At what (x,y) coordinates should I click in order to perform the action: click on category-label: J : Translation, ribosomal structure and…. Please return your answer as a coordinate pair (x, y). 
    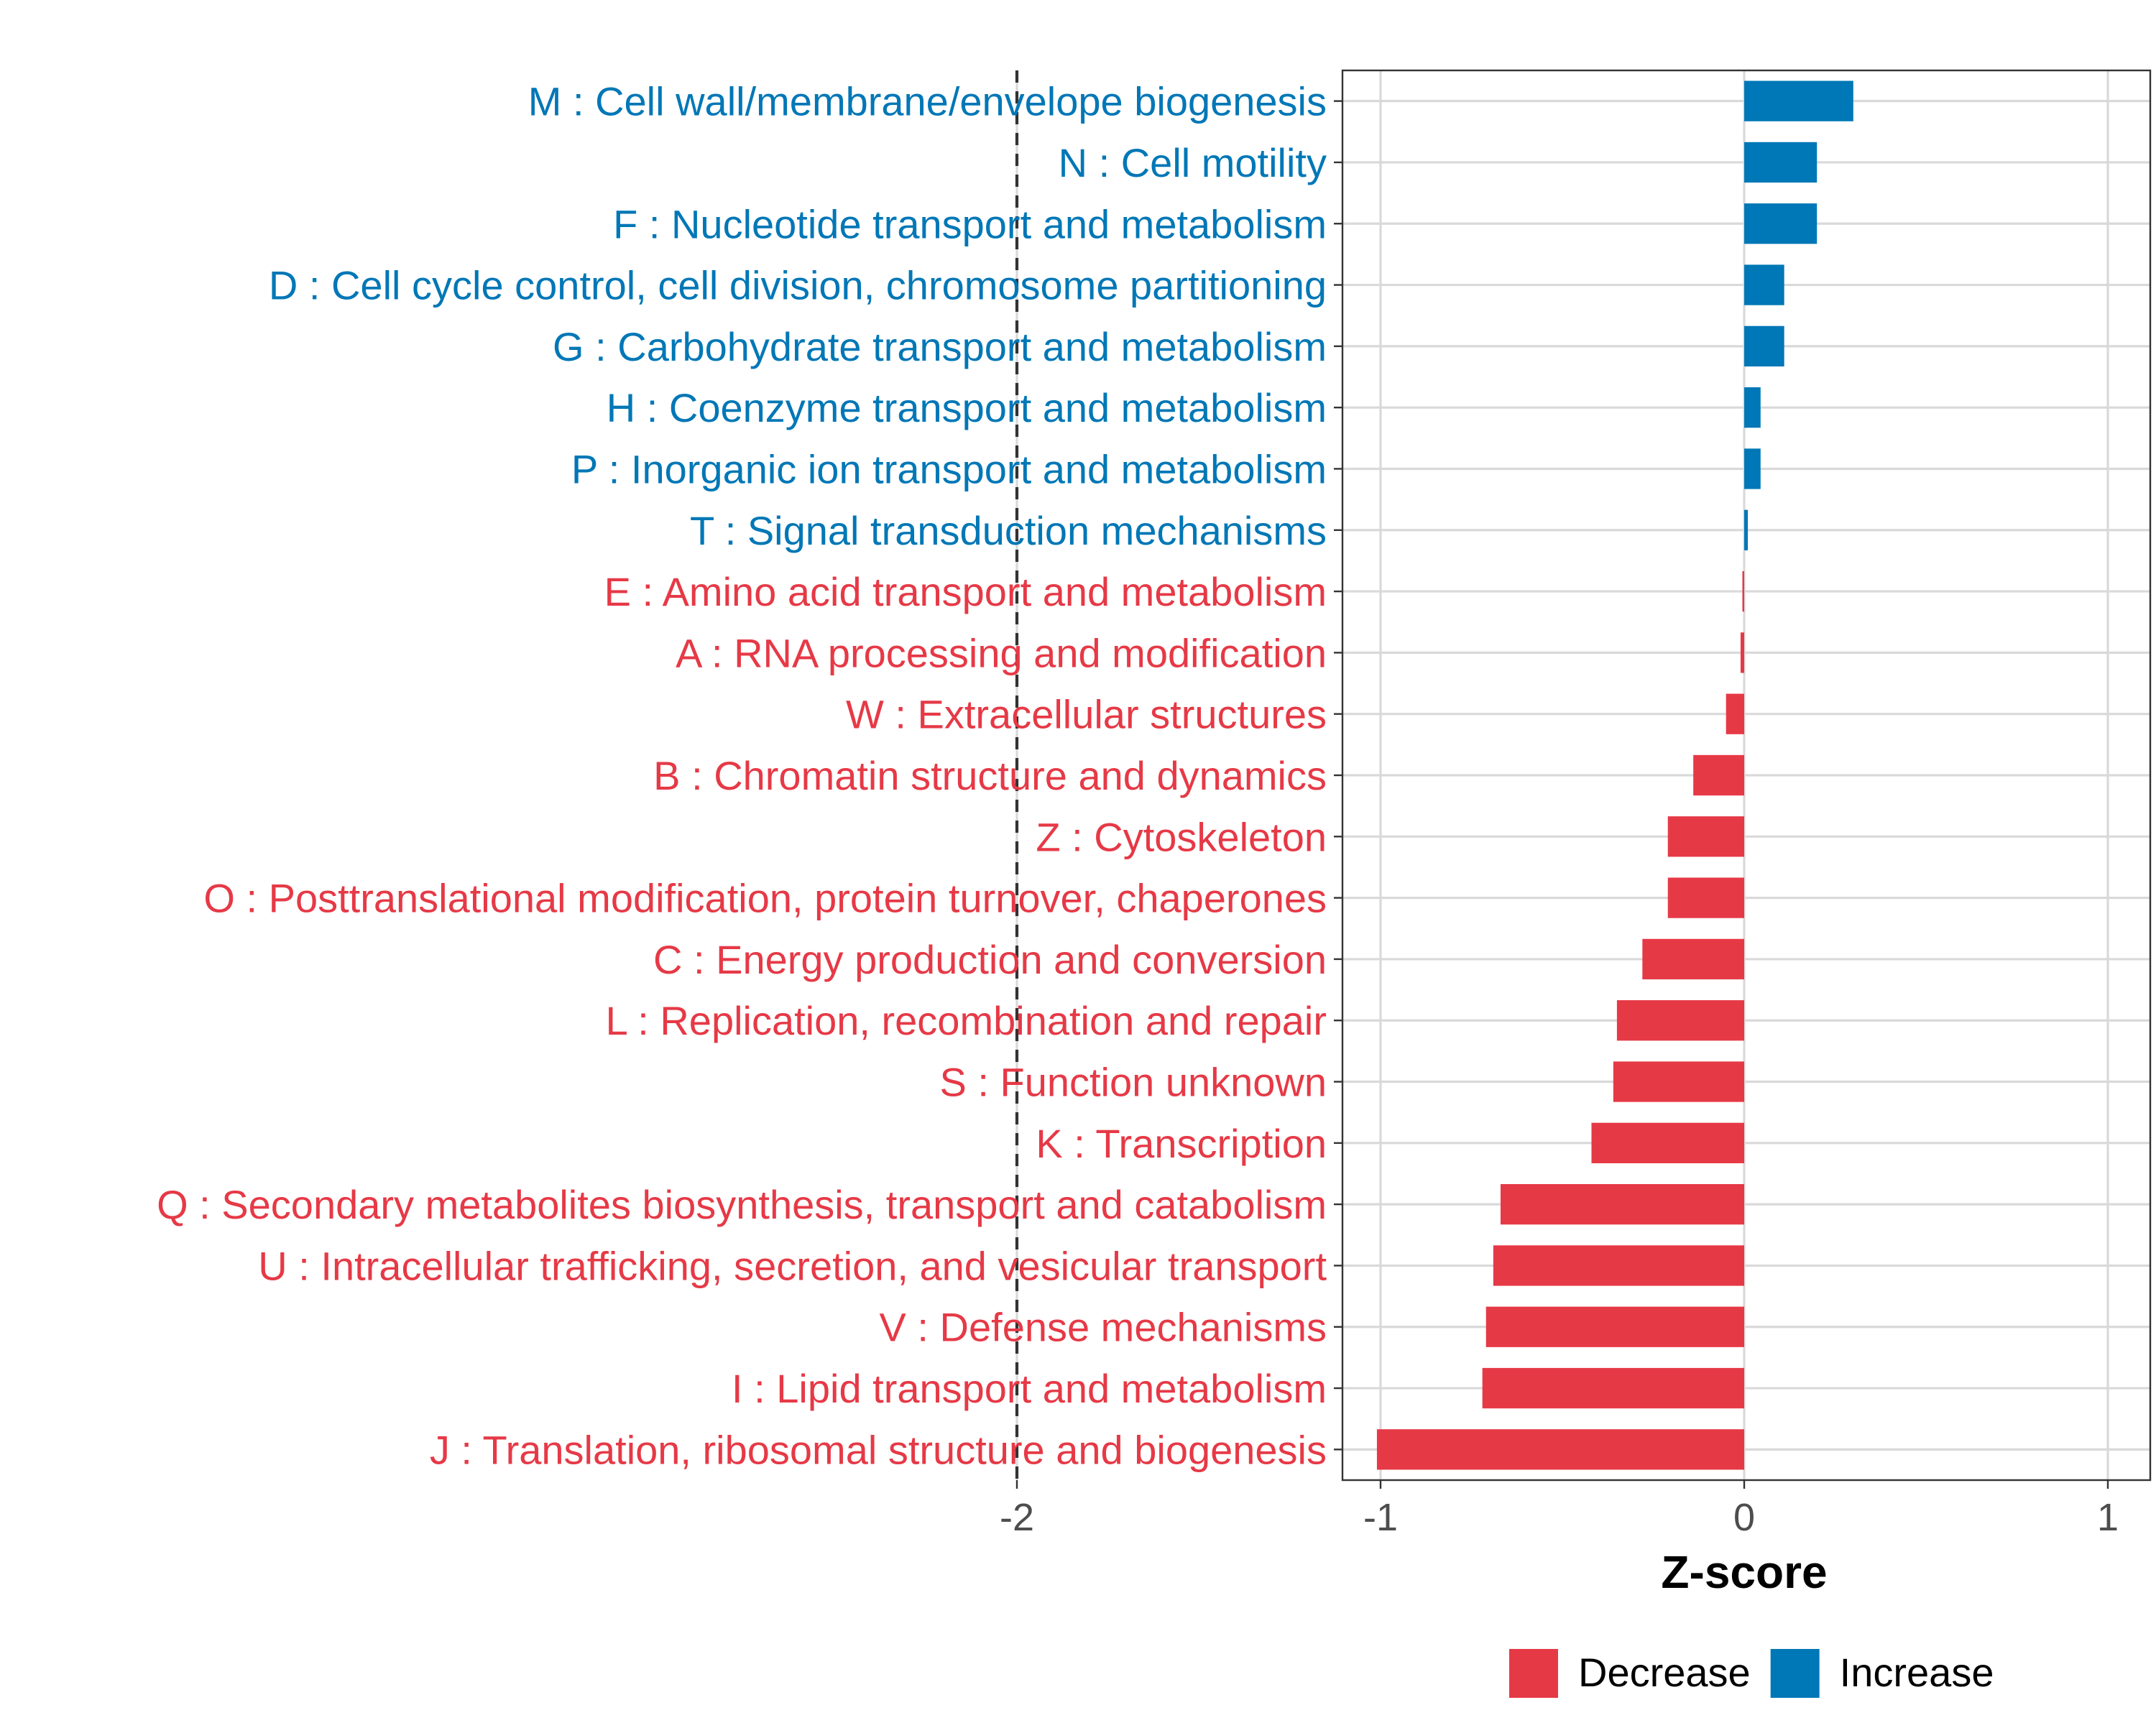
    Looking at the image, I should click on (878, 1450).